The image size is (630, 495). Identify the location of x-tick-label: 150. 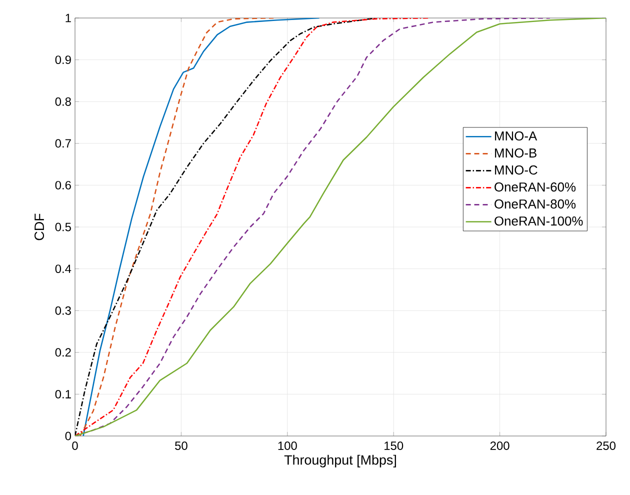
(394, 446).